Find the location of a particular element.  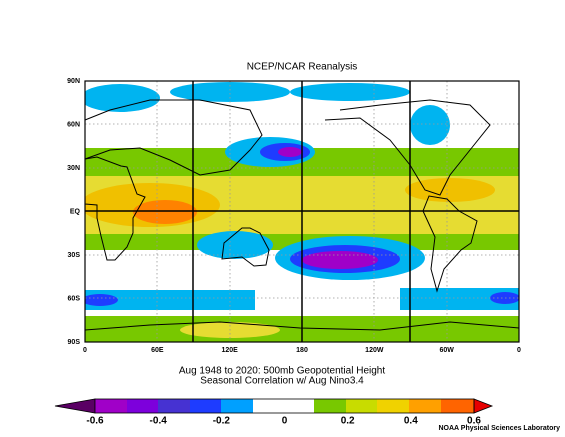

colorbar-label: -0.6 is located at coordinates (95, 421).